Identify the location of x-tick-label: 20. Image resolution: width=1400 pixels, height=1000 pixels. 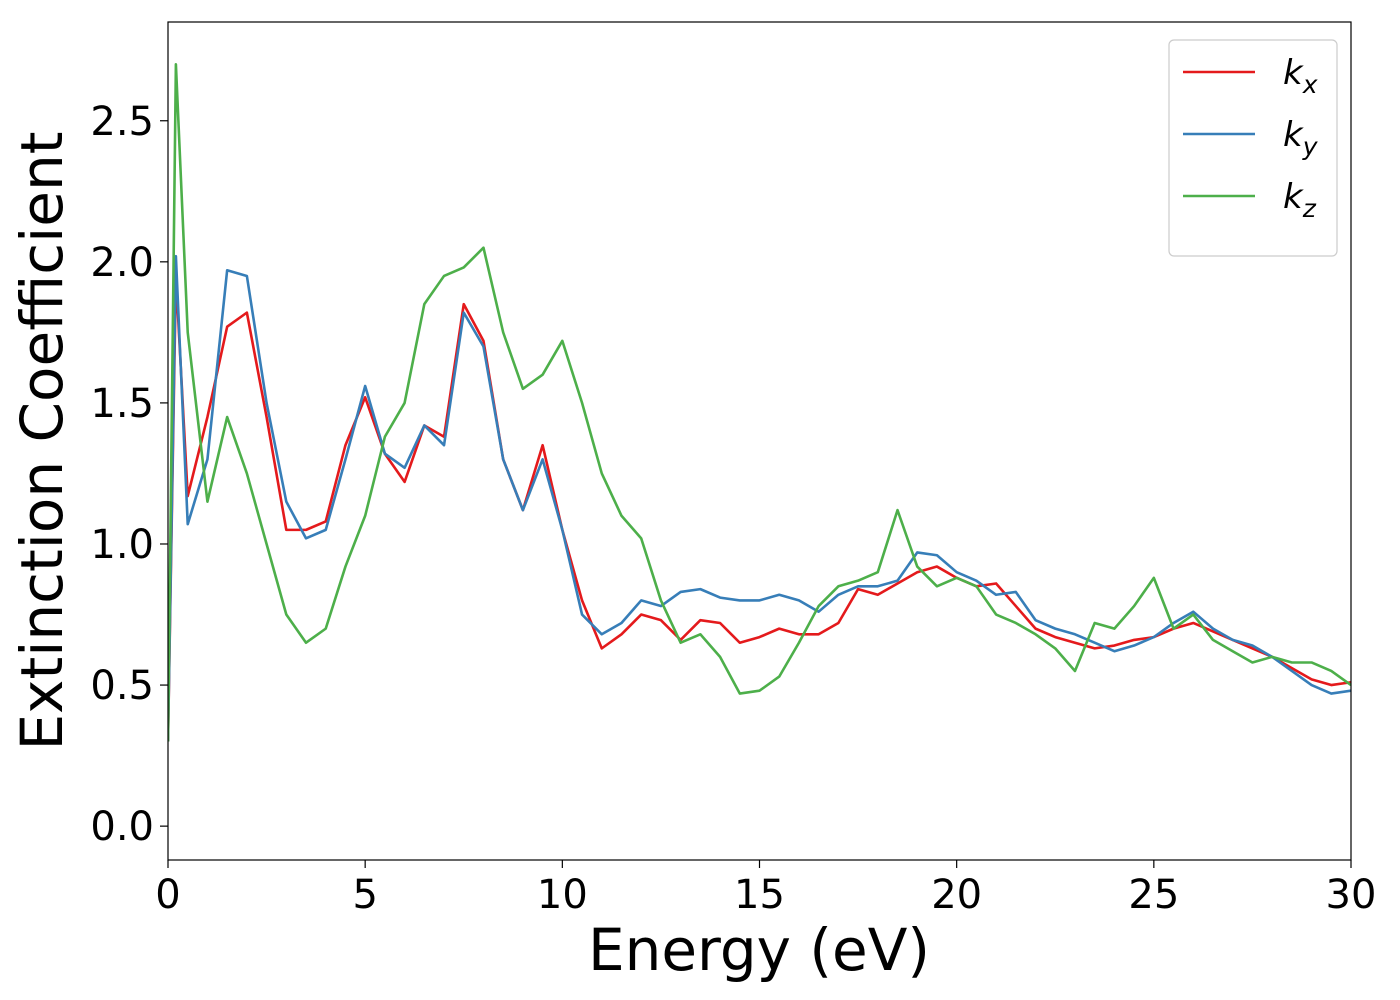
(956, 895).